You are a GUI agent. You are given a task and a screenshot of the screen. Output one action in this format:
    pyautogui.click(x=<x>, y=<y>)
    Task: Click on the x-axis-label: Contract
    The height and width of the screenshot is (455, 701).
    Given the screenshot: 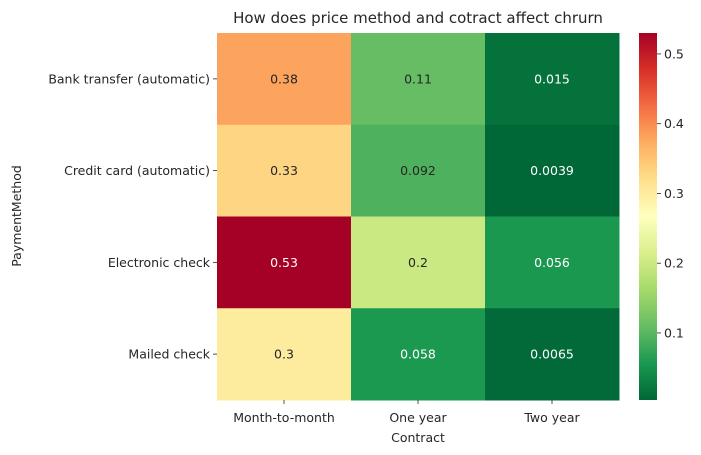 What is the action you would take?
    pyautogui.click(x=418, y=437)
    